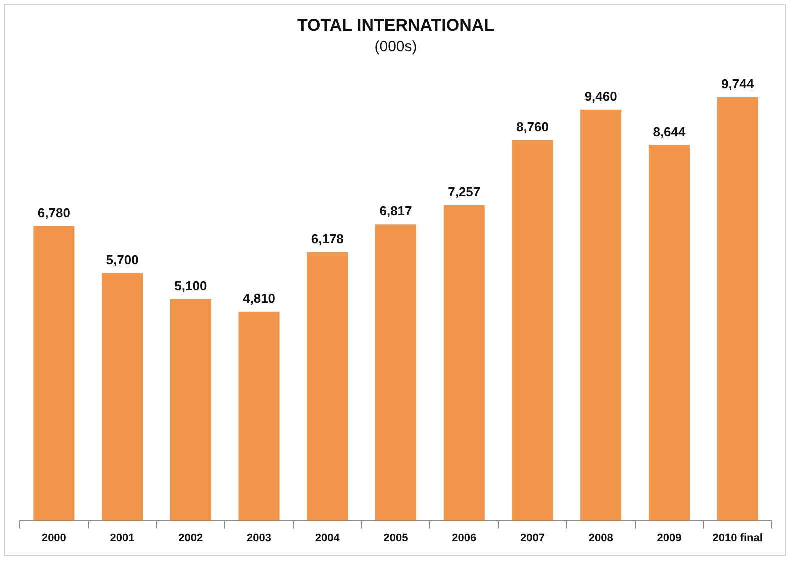  I want to click on x-tick-label: 2010 final, so click(737, 538).